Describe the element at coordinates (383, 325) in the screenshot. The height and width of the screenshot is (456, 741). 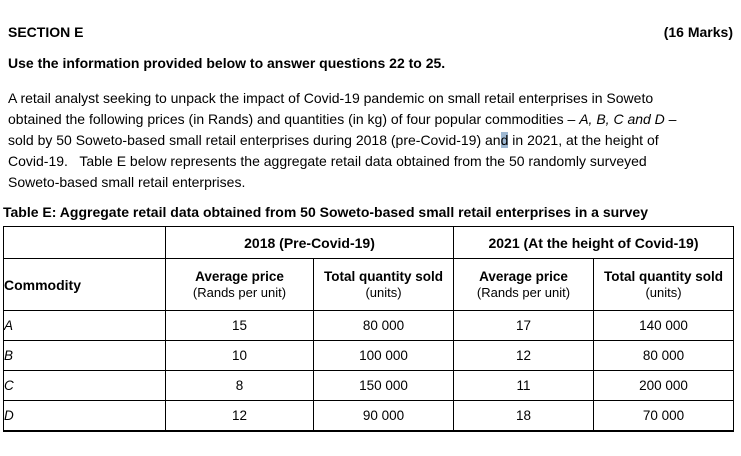
I see `cell-qty-2018: 80 000` at that location.